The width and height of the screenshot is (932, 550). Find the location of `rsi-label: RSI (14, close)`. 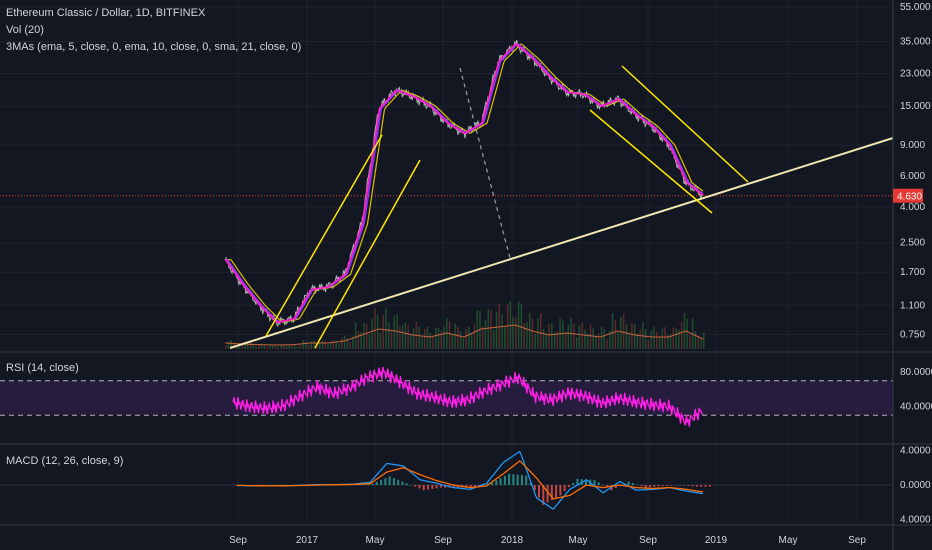

rsi-label: RSI (14, close) is located at coordinates (42, 368).